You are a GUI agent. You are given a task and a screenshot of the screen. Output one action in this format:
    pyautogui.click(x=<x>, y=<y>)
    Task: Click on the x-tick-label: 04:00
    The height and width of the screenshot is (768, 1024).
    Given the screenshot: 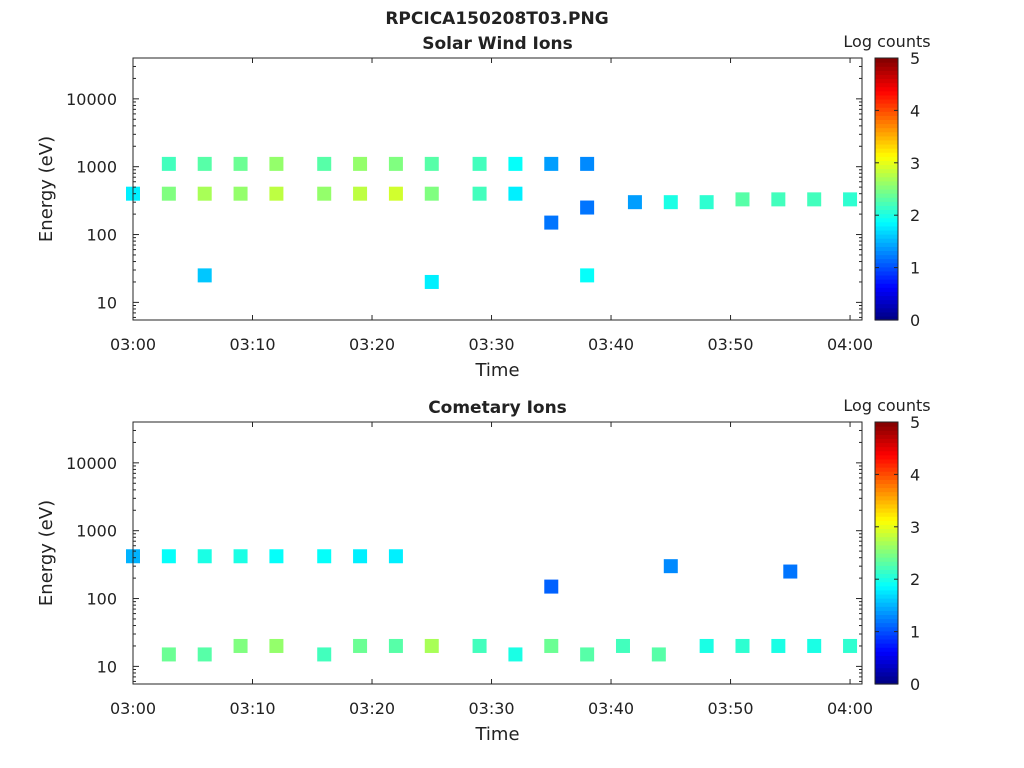 What is the action you would take?
    pyautogui.click(x=850, y=708)
    